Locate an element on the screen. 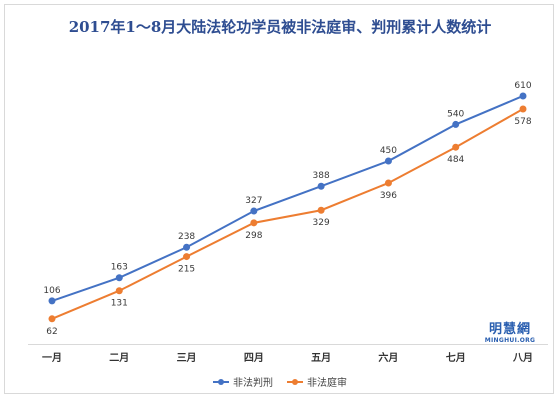 This screenshot has height=400, width=560. data-label: 329 is located at coordinates (321, 223).